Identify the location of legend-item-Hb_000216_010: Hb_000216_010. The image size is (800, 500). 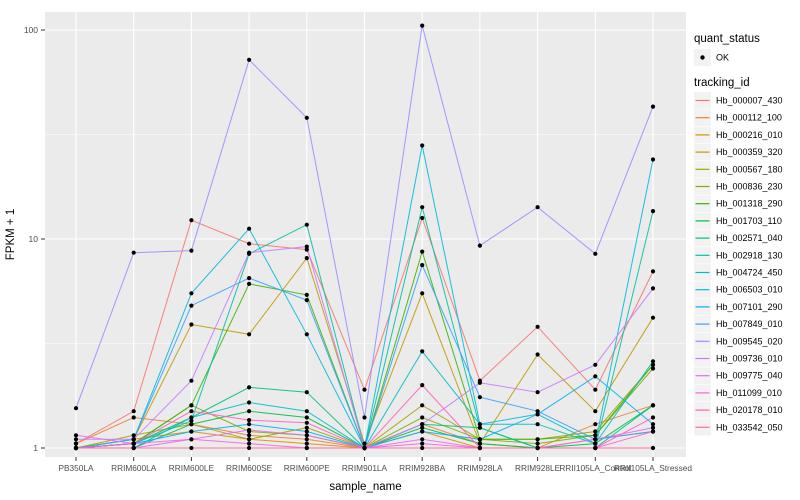
(738, 135).